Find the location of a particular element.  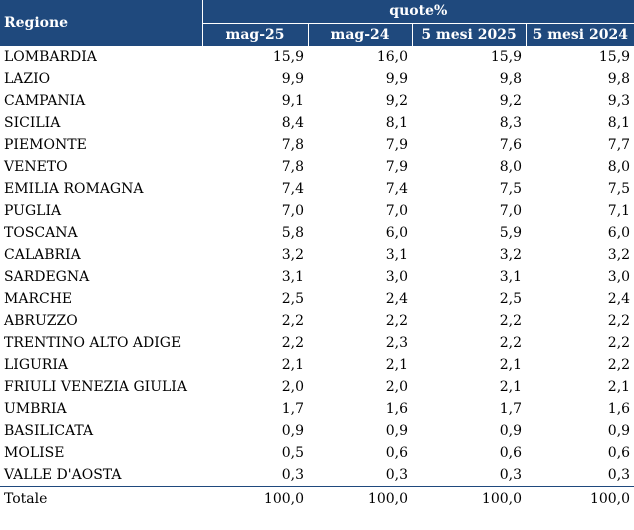

table-row: VALLE D'AOSTA 0,3 0,3 0,3 0,3 is located at coordinates (317, 475).